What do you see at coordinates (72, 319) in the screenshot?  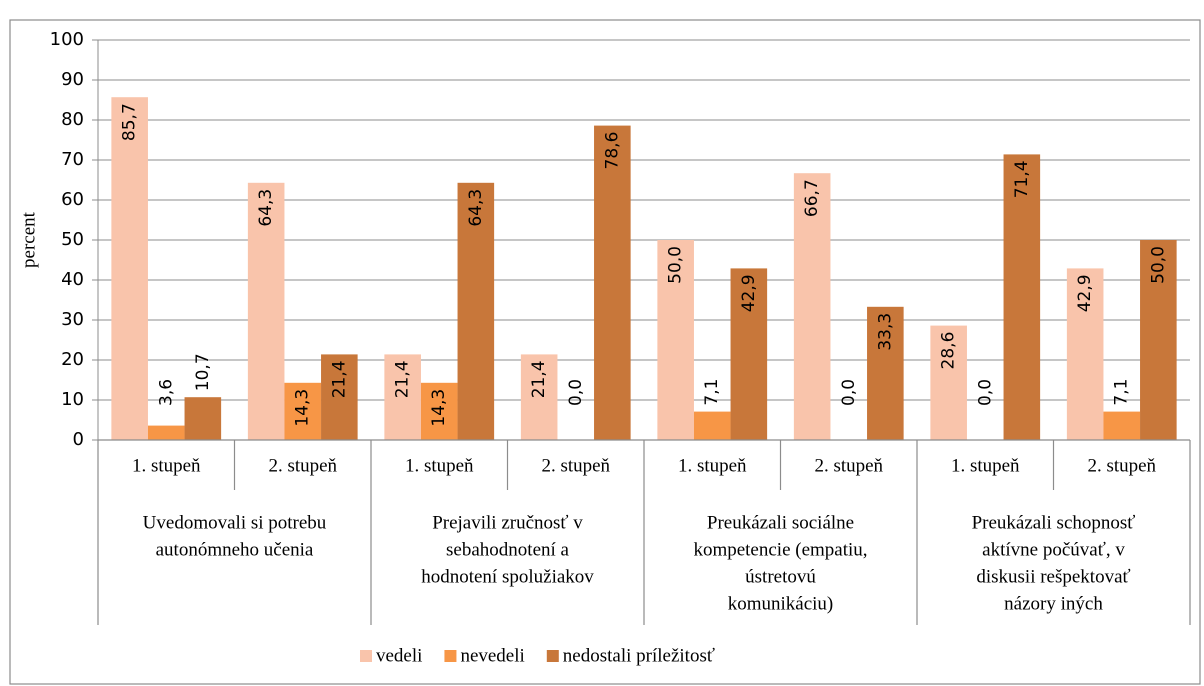 I see `y-tick-label: 30` at bounding box center [72, 319].